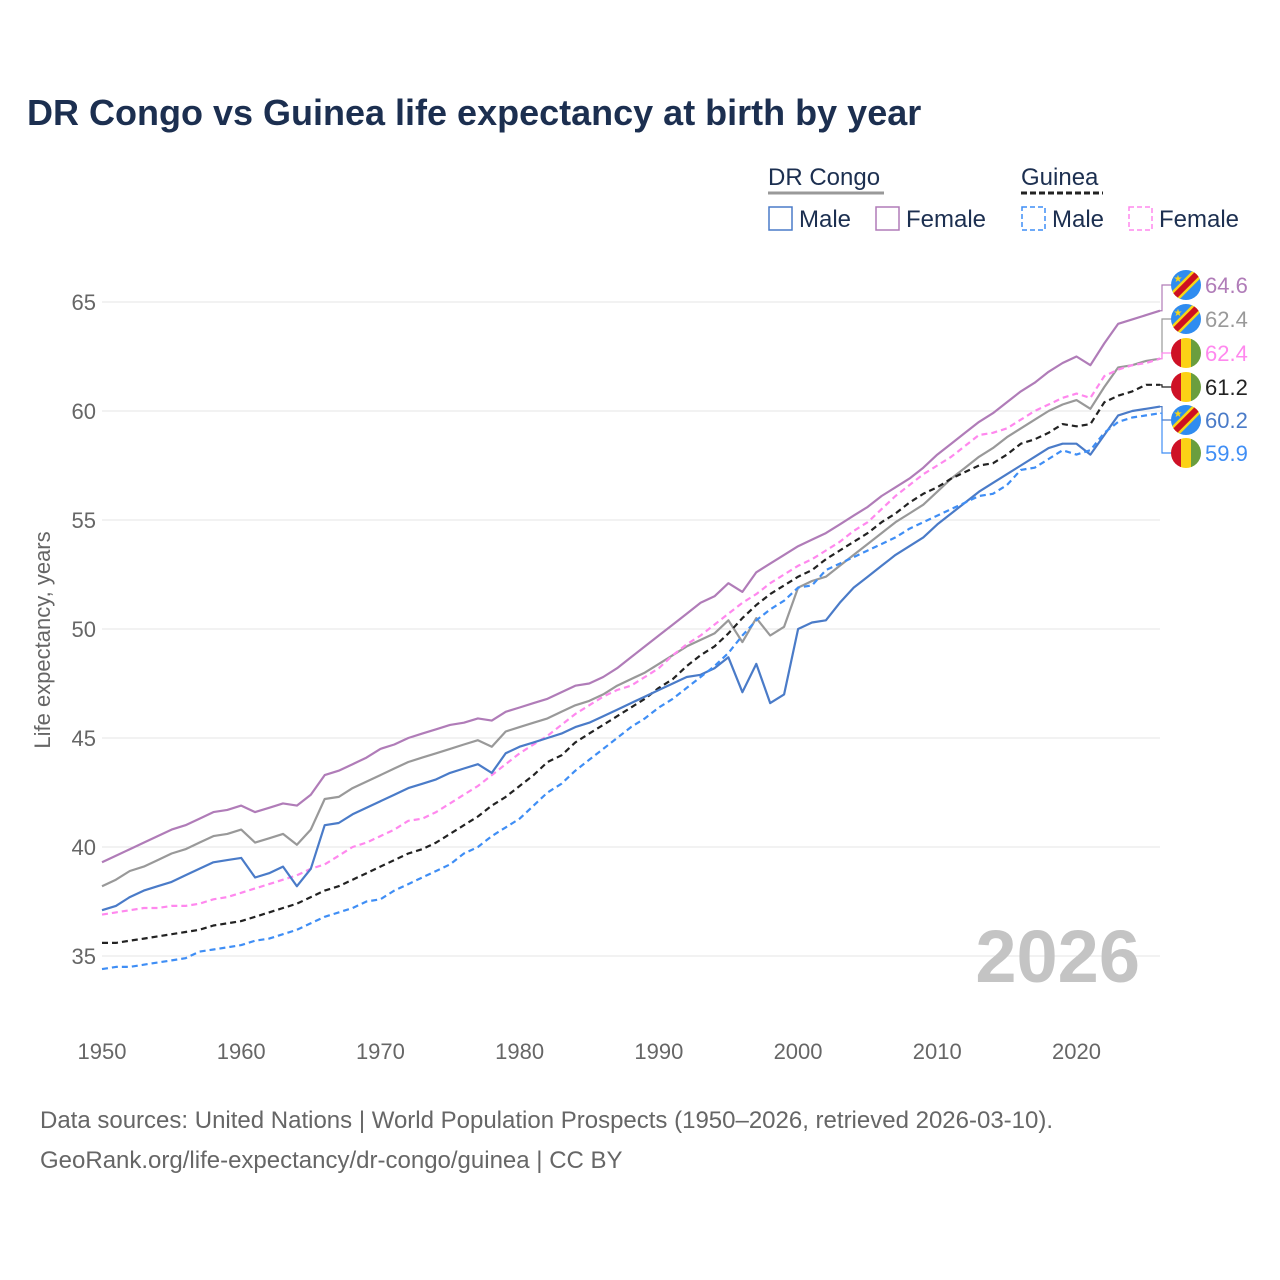 This screenshot has height=1280, width=1280. I want to click on y-tick-label: 45, so click(84, 738).